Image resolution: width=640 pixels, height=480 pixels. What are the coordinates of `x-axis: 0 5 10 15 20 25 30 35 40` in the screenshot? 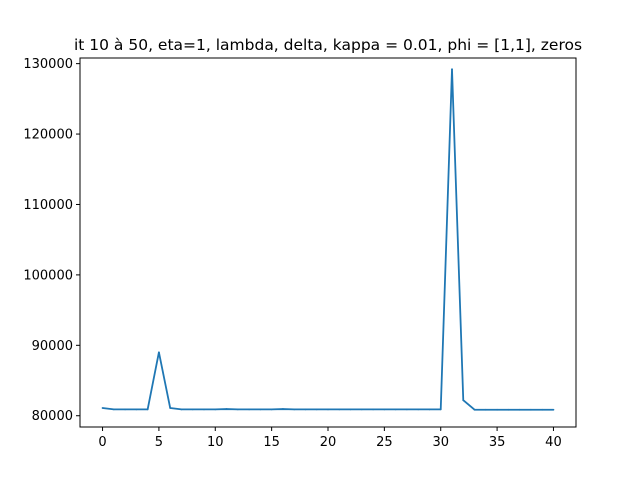 It's located at (330, 438).